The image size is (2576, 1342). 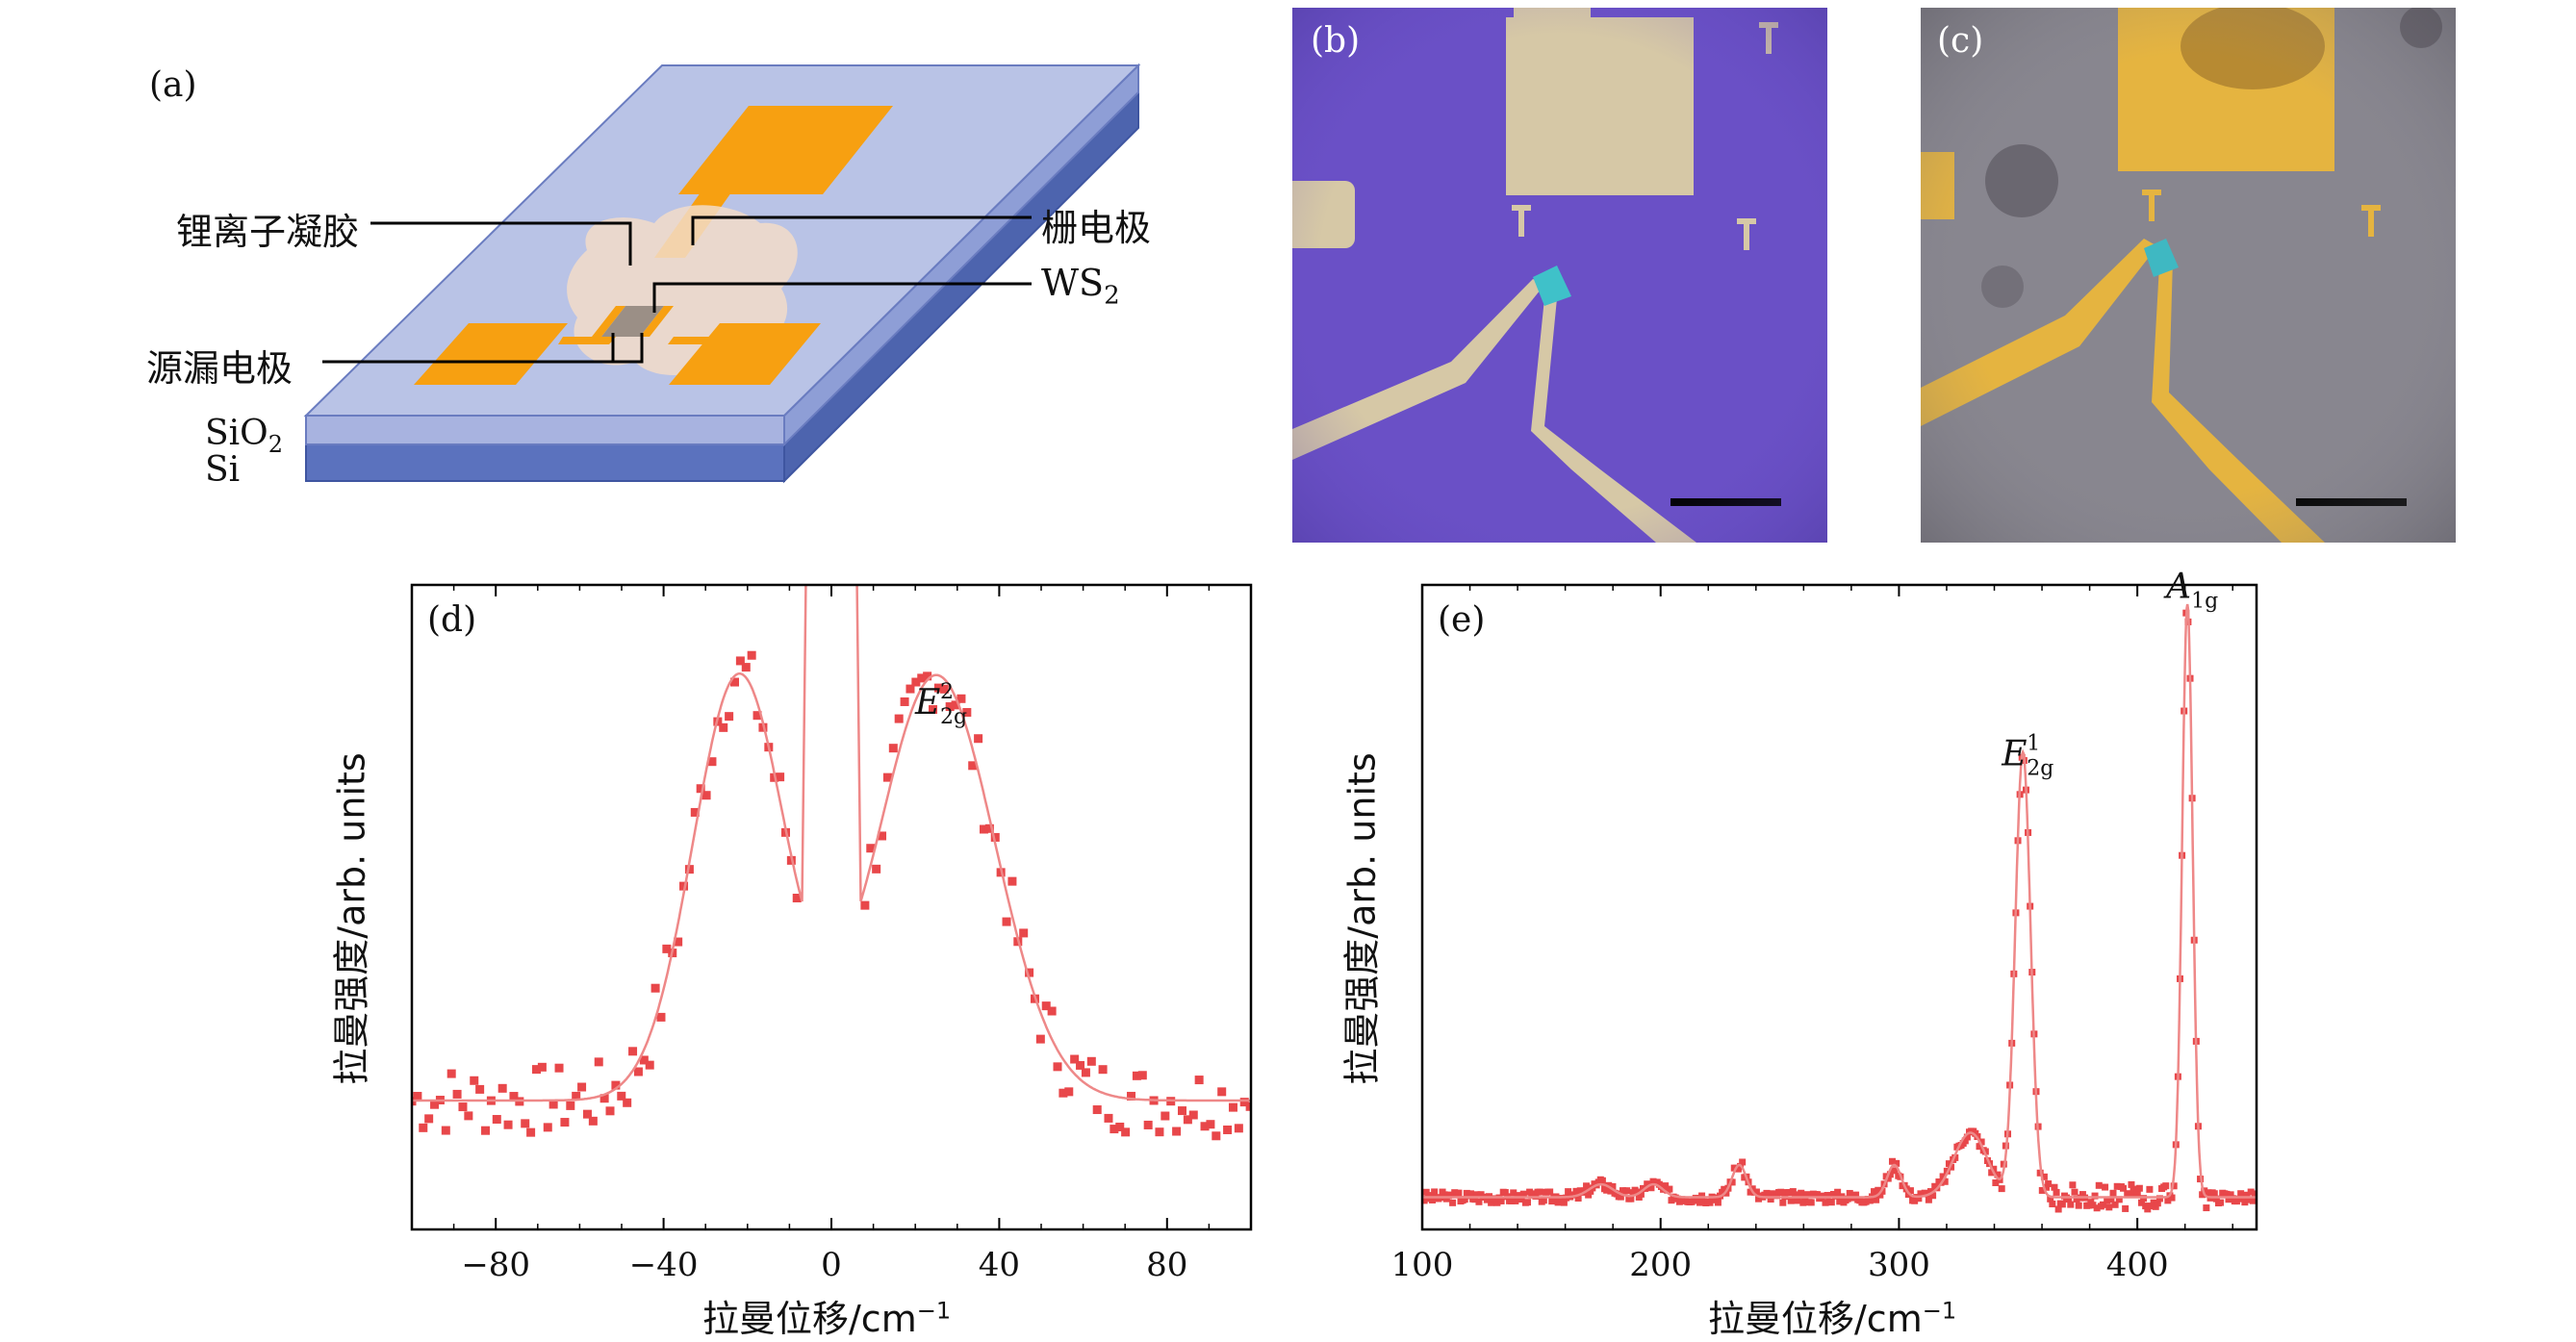 I want to click on peak-annotation-sub: 2g, so click(x=2040, y=769).